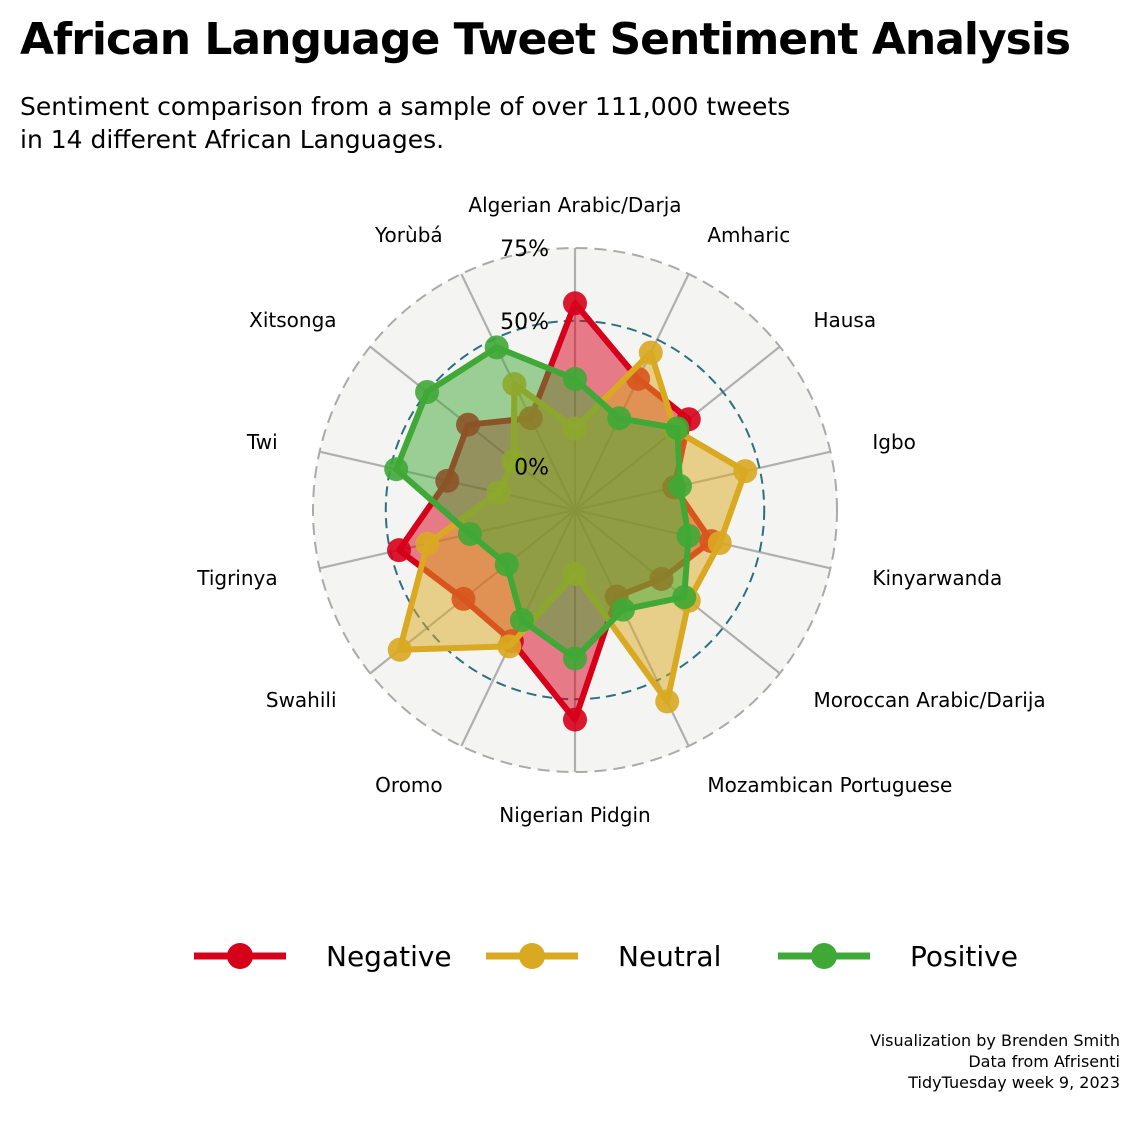 The height and width of the screenshot is (1122, 1140). I want to click on series-positive, so click(542, 503).